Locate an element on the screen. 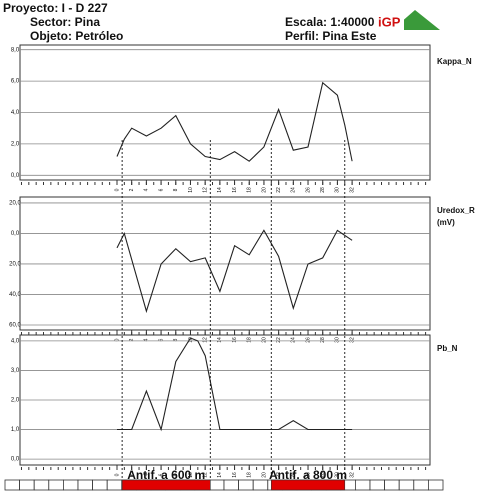  y-tick-label: 6,0 is located at coordinates (15, 82).